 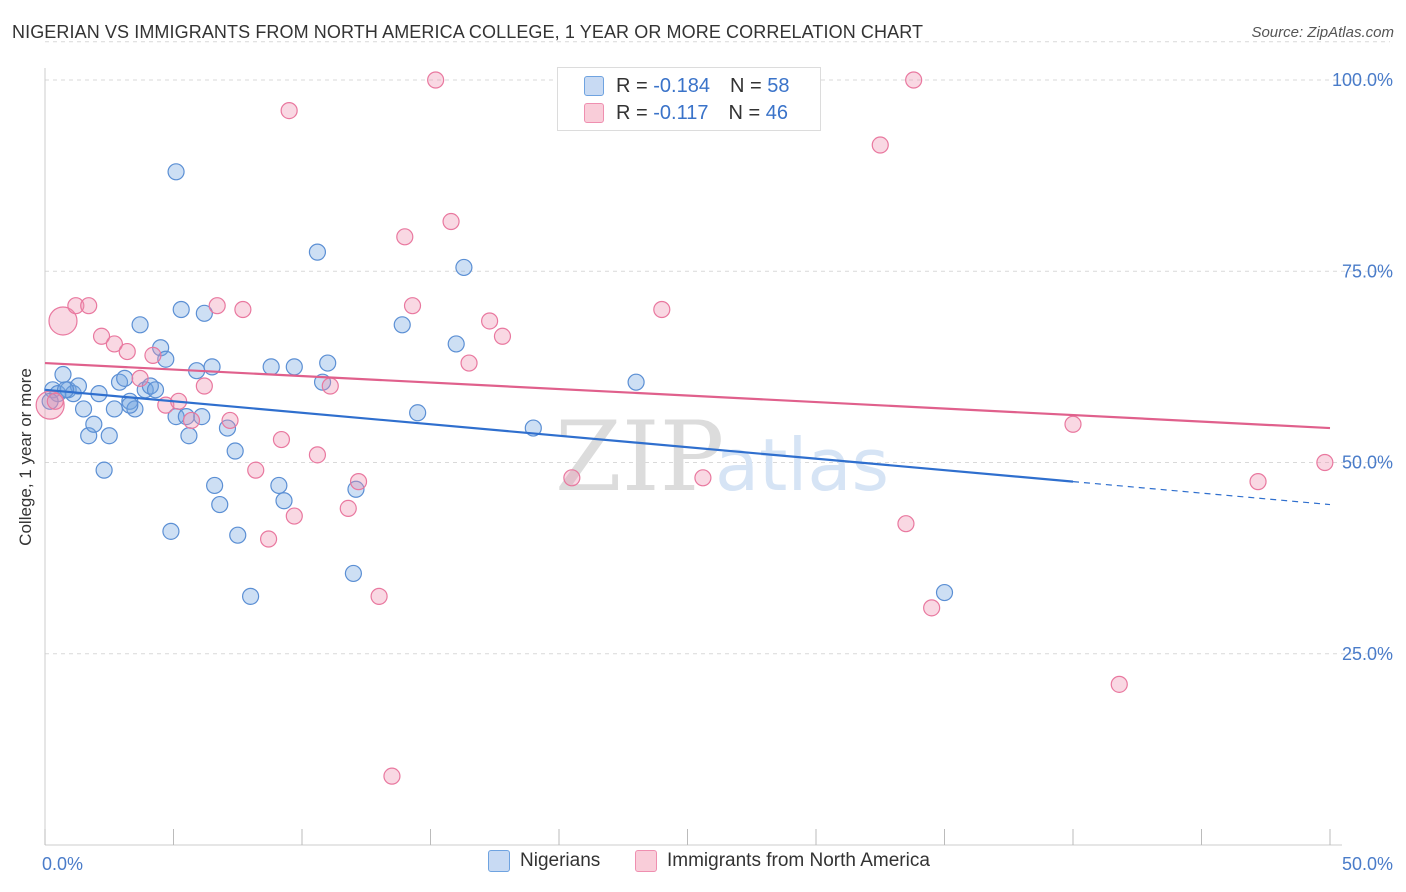 I want to click on watermark-atlas: atlas, so click(x=802, y=465).